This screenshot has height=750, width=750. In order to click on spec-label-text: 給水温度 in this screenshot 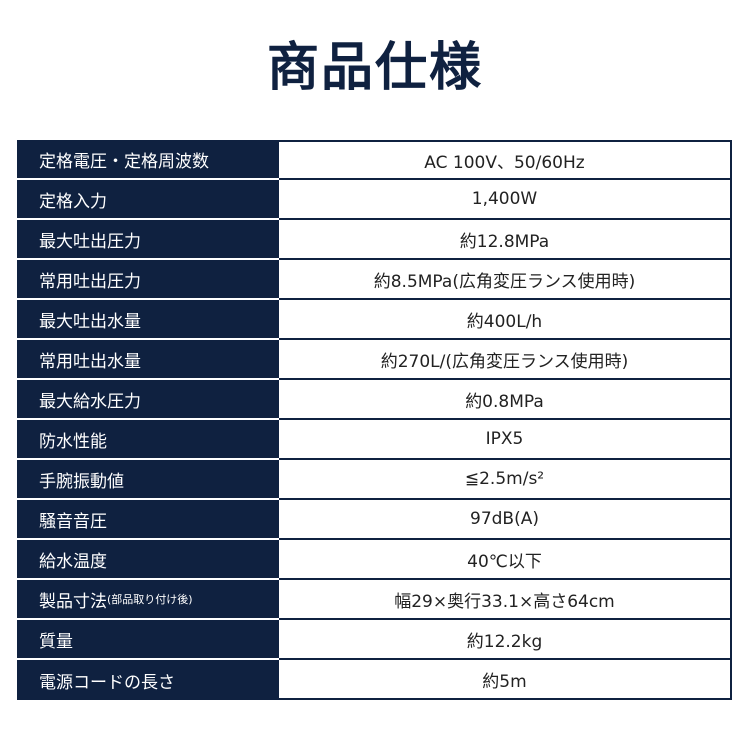, I will do `click(73, 561)`.